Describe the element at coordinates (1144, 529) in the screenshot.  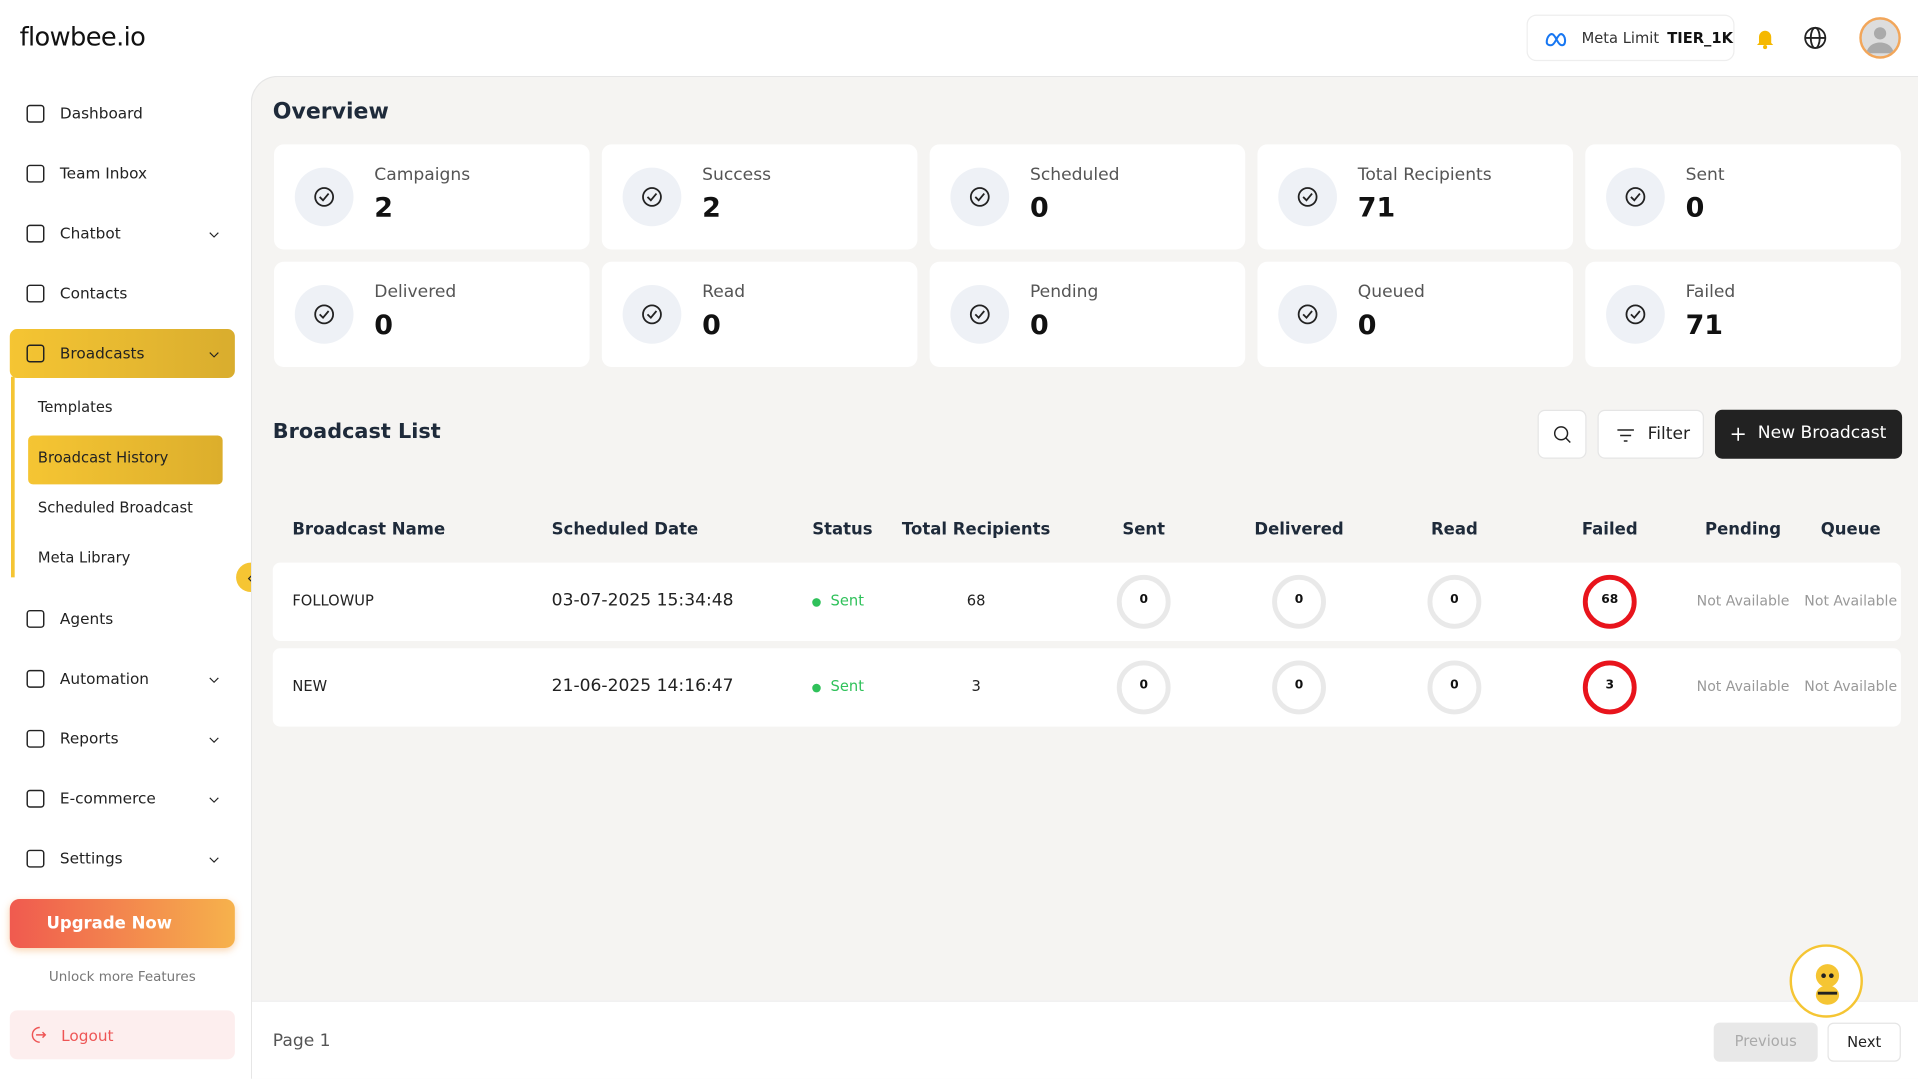
I see `column-header: Sent` at that location.